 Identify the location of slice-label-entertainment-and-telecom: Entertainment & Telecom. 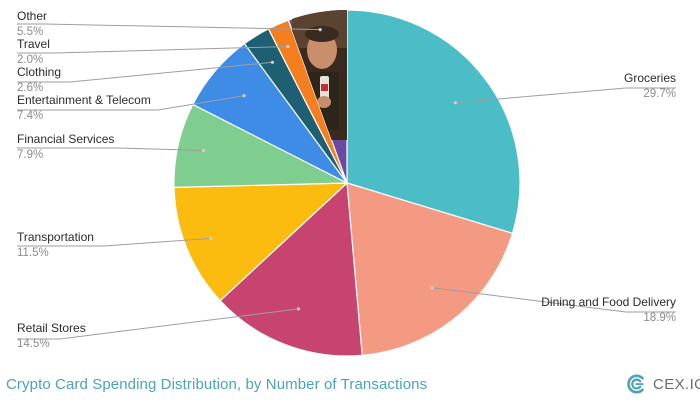
(84, 100).